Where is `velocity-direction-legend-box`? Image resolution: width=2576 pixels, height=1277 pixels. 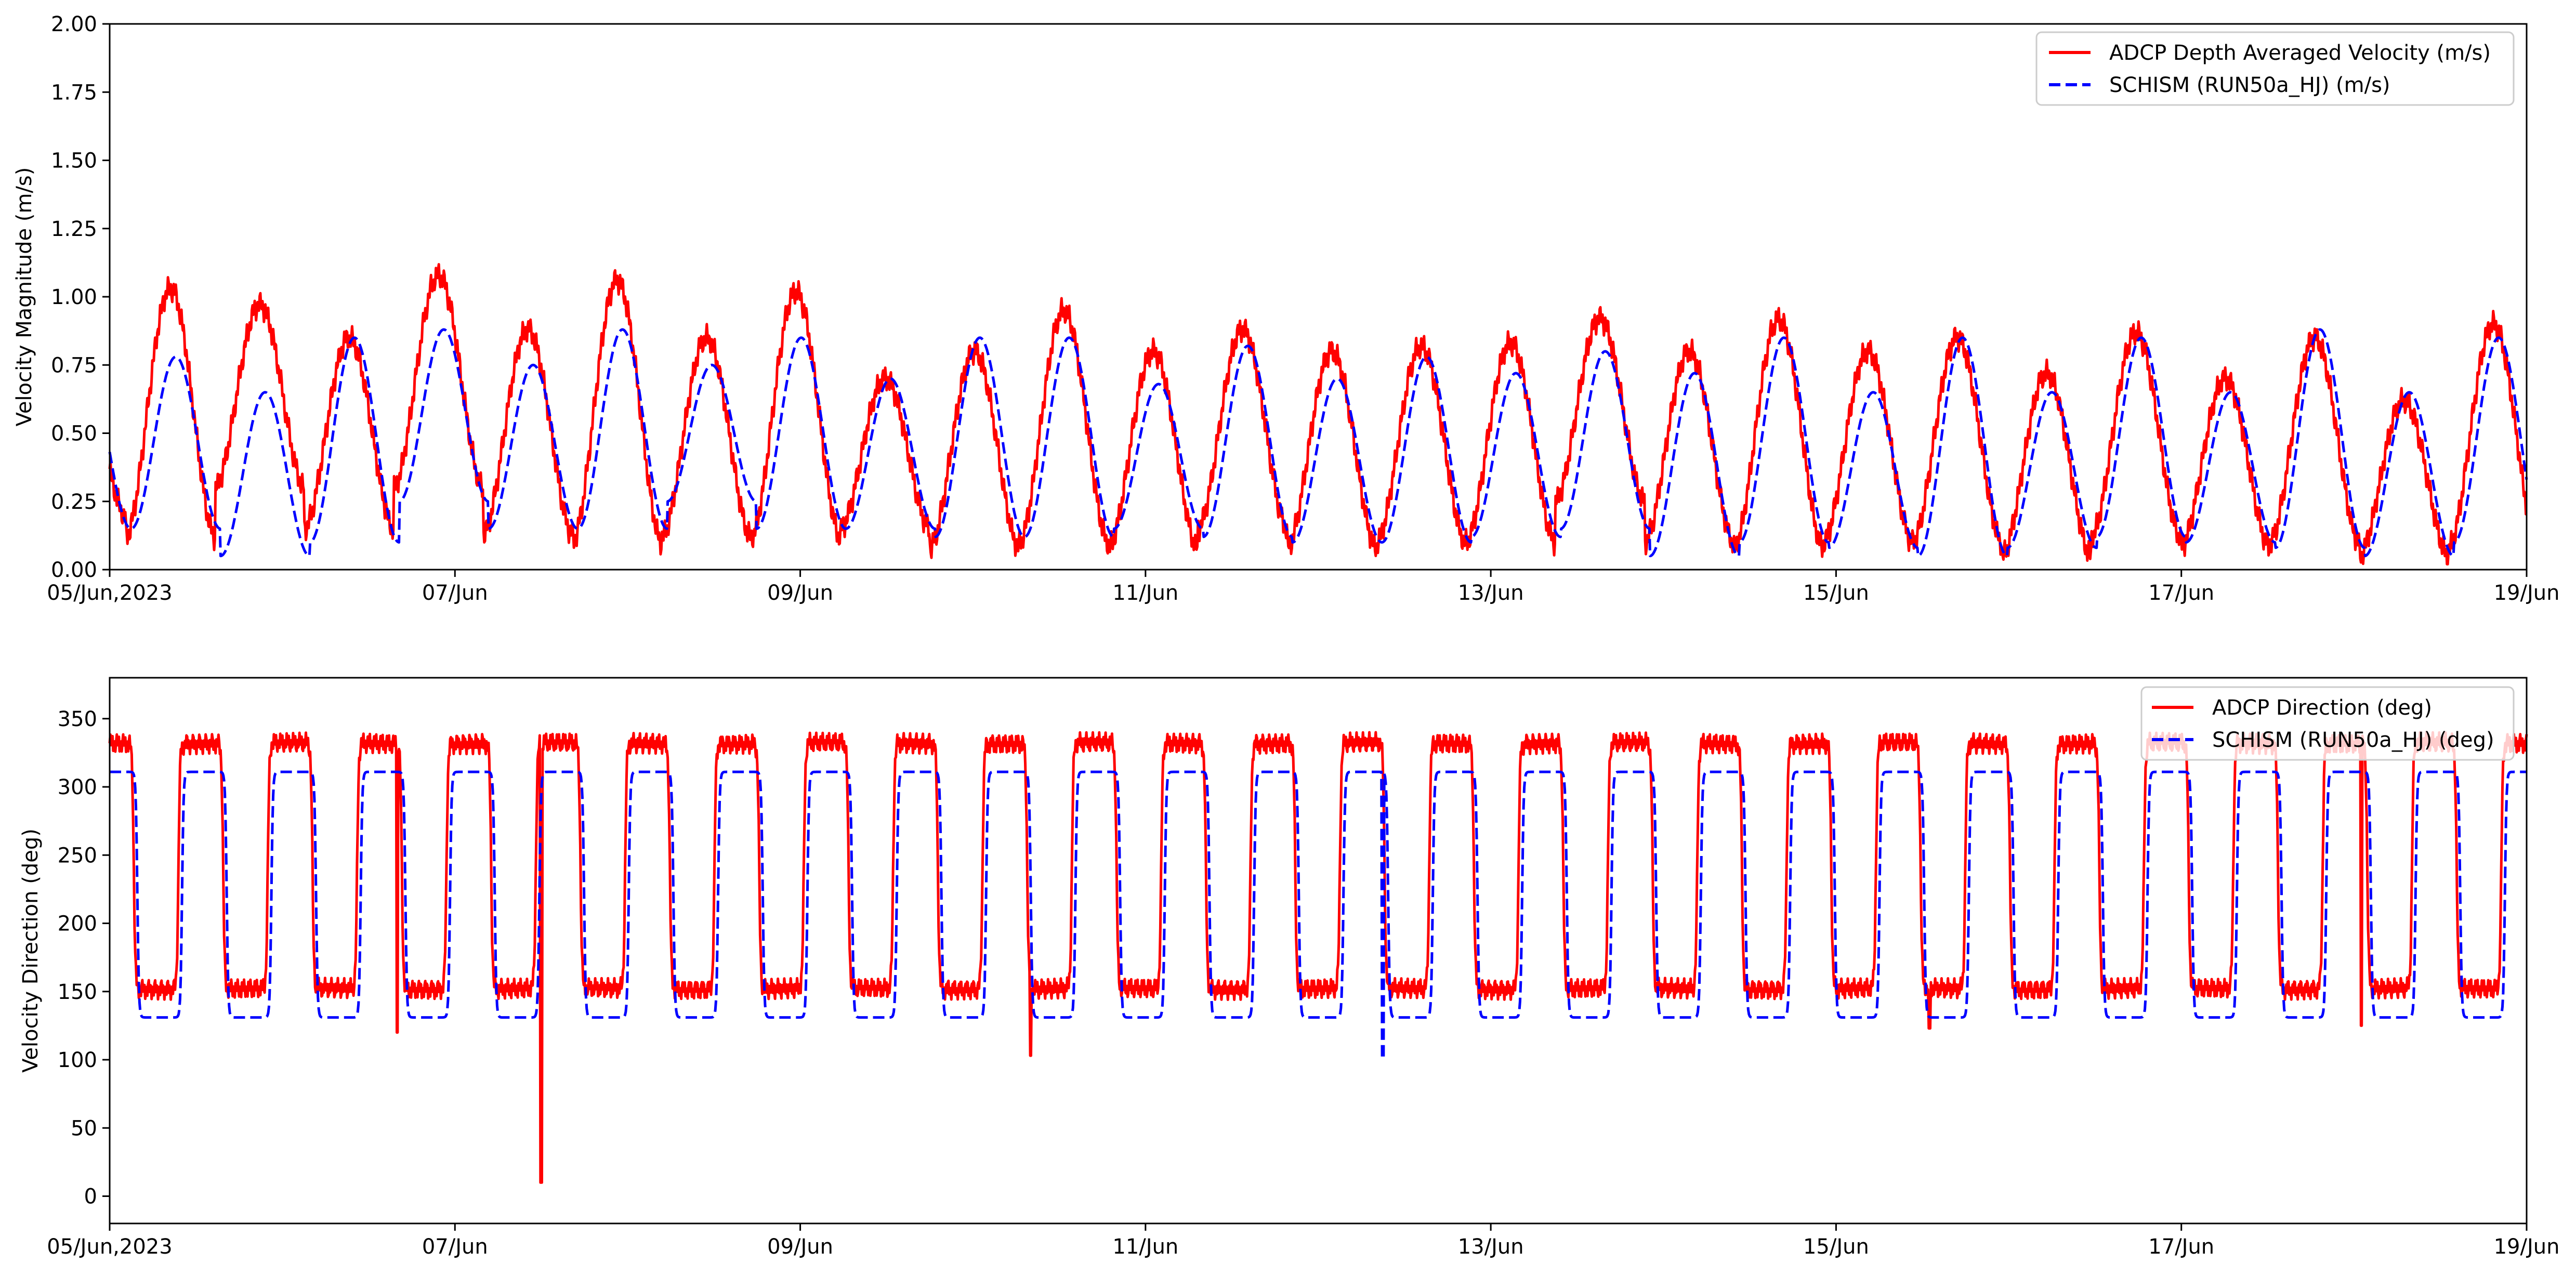 velocity-direction-legend-box is located at coordinates (2327, 723).